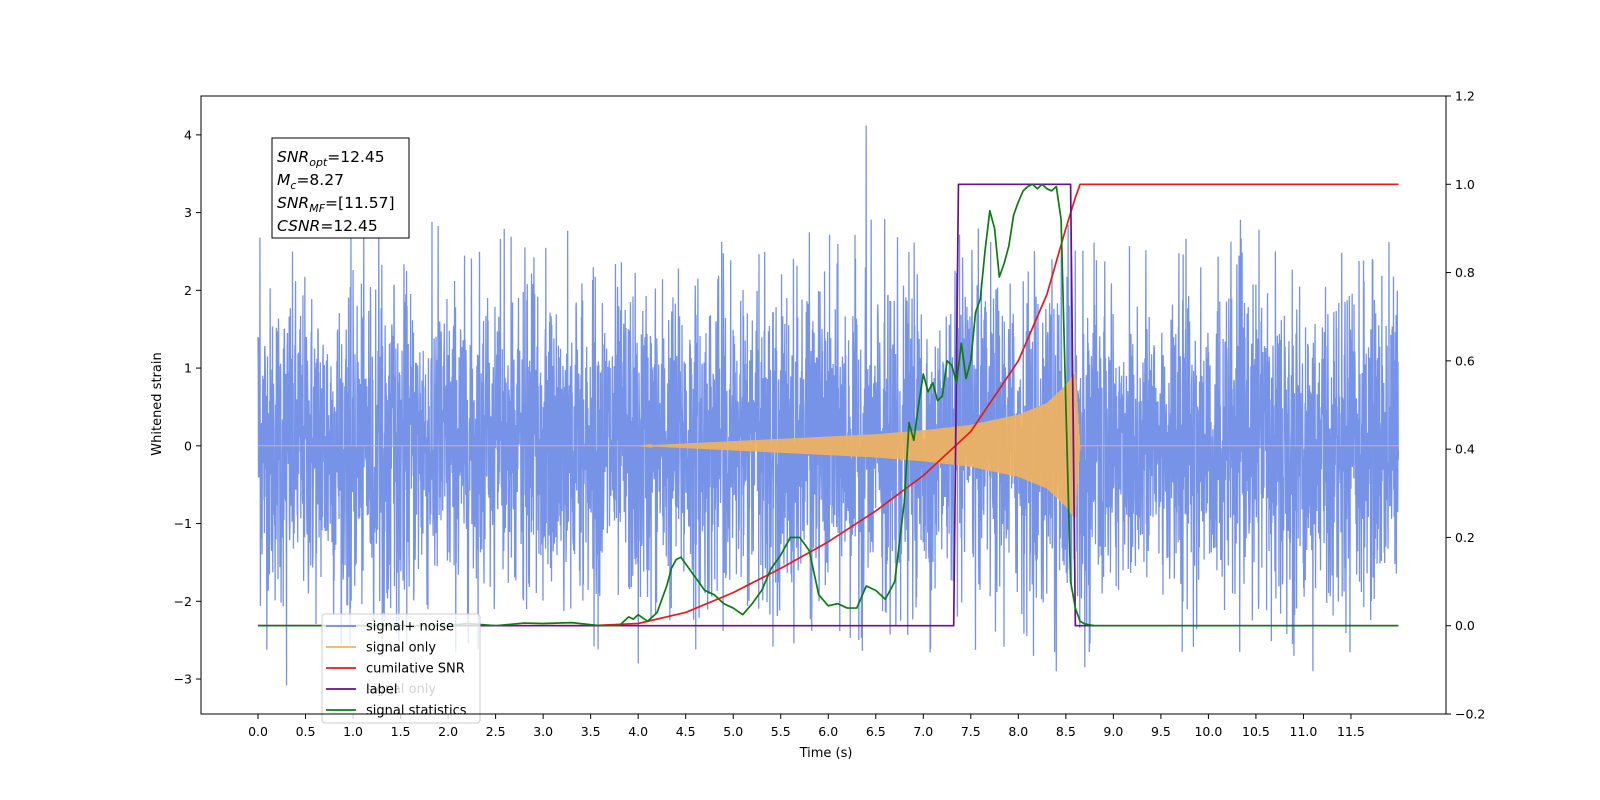 The image size is (1600, 800). Describe the element at coordinates (401, 648) in the screenshot. I see `legend-label: signal only` at that location.